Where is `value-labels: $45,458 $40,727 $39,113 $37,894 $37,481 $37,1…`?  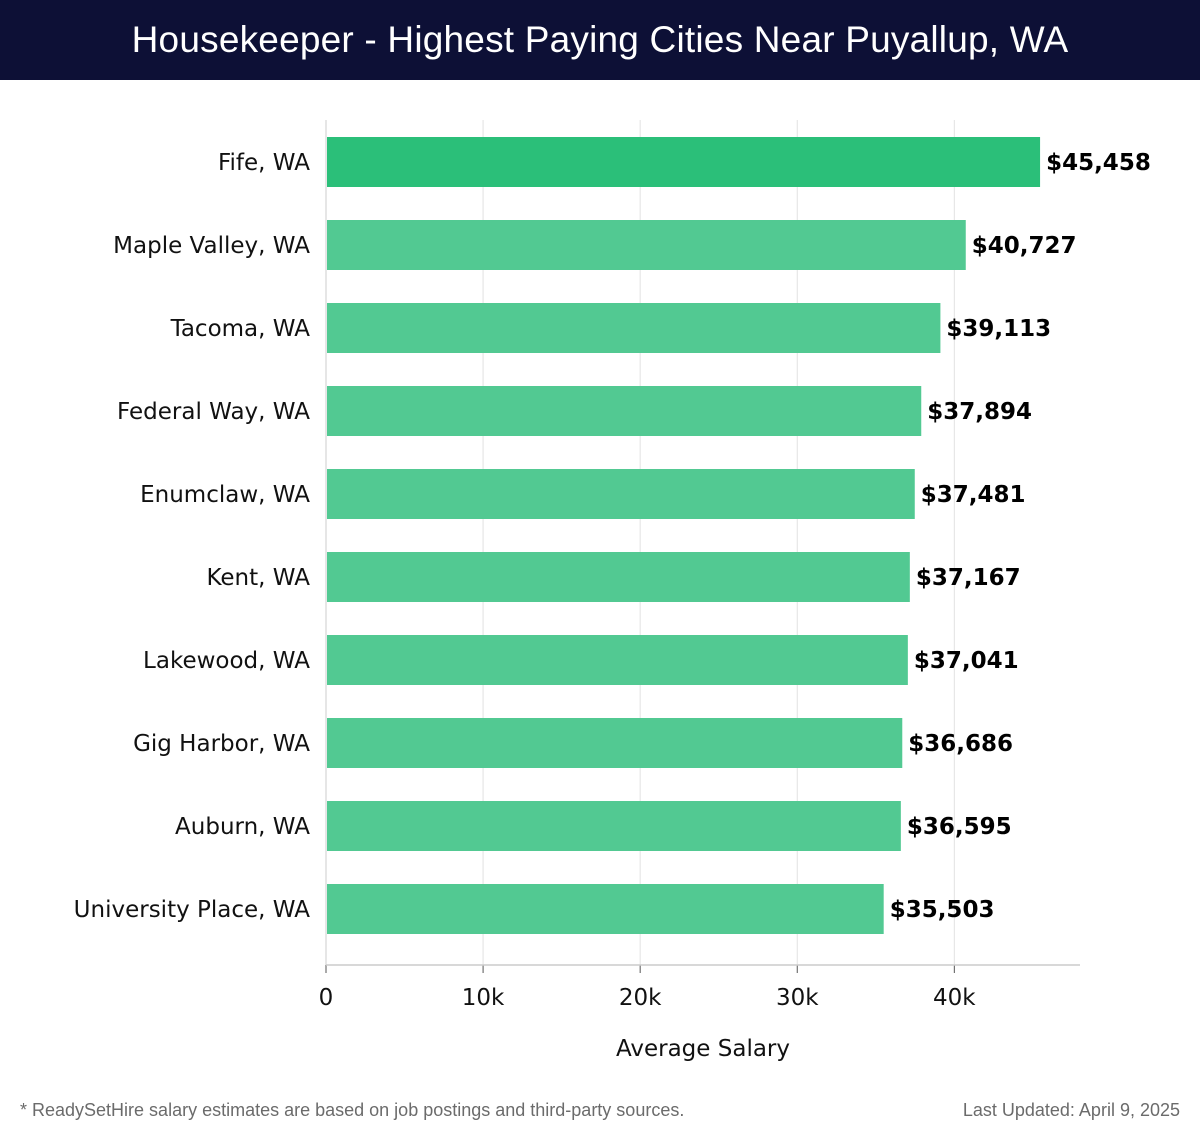
value-labels: $45,458 $40,727 $39,113 $37,894 $37,481 $37,1… is located at coordinates (1020, 536).